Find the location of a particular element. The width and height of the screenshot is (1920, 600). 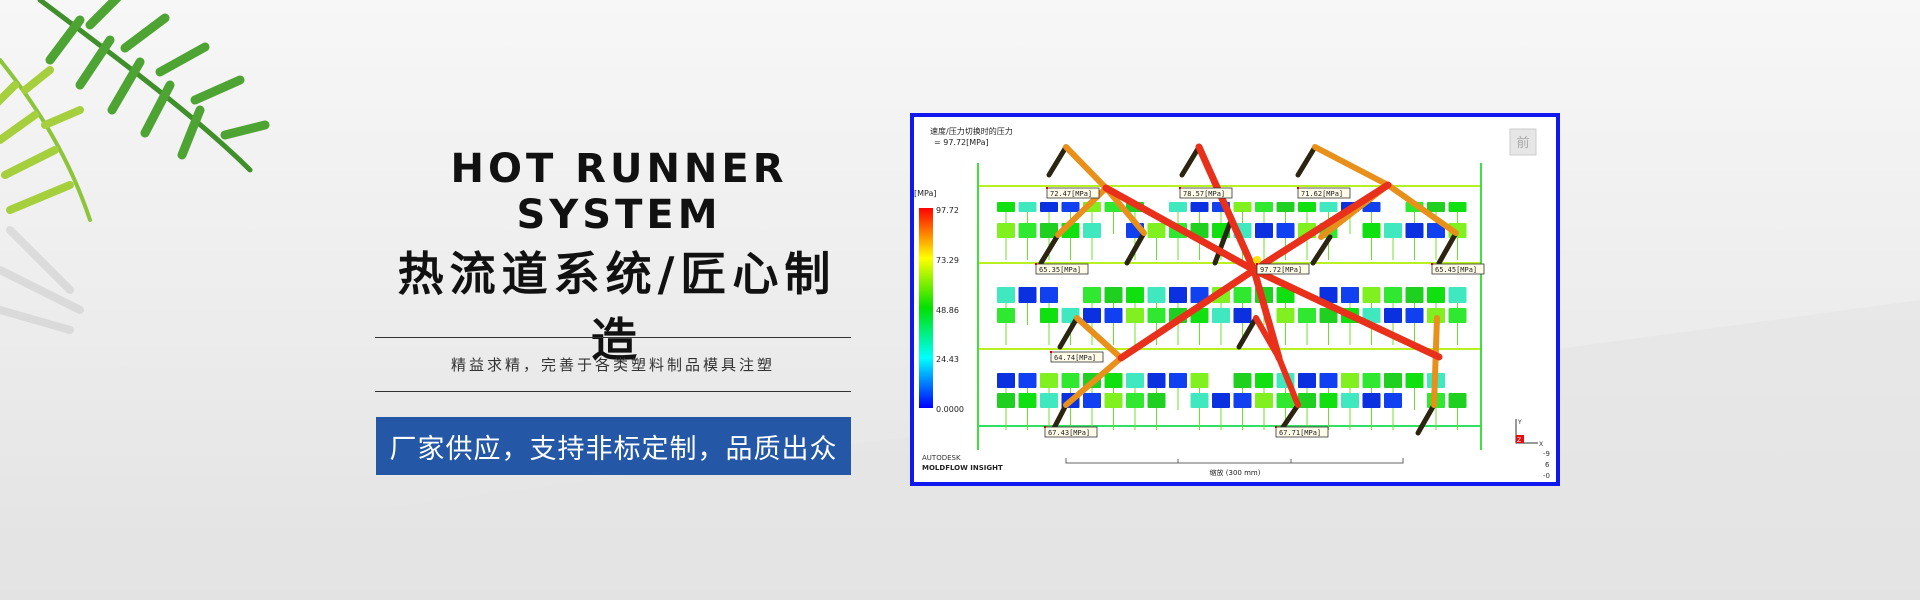

brand-moldflow: MOLDFLOW INSIGHT is located at coordinates (962, 468).